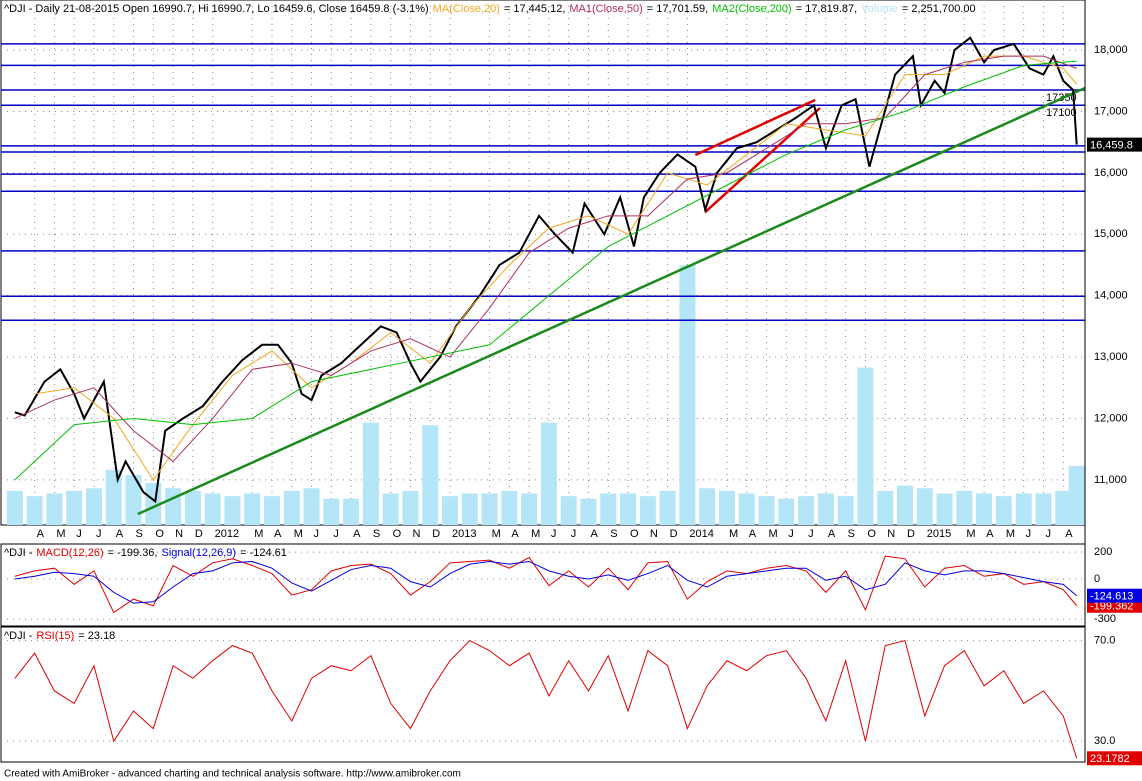  I want to click on y-tick-label: -300, so click(1105, 619).